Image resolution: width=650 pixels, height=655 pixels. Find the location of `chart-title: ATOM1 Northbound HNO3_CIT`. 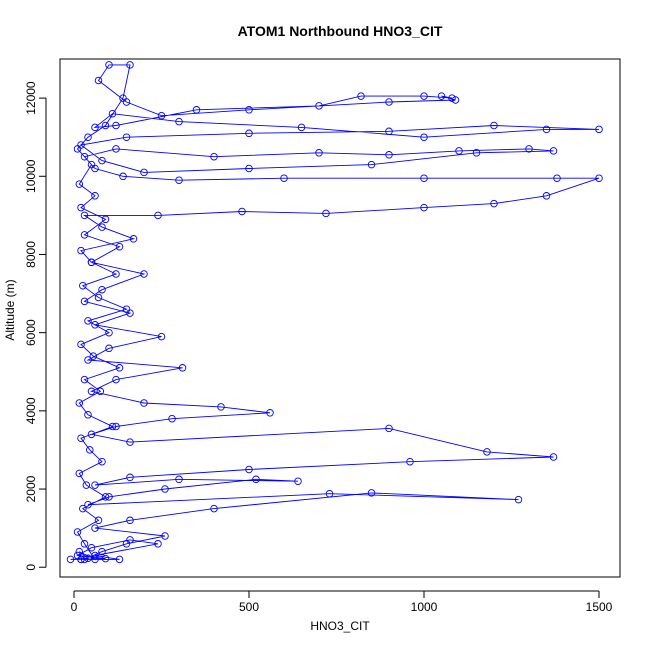

chart-title: ATOM1 Northbound HNO3_CIT is located at coordinates (340, 31).